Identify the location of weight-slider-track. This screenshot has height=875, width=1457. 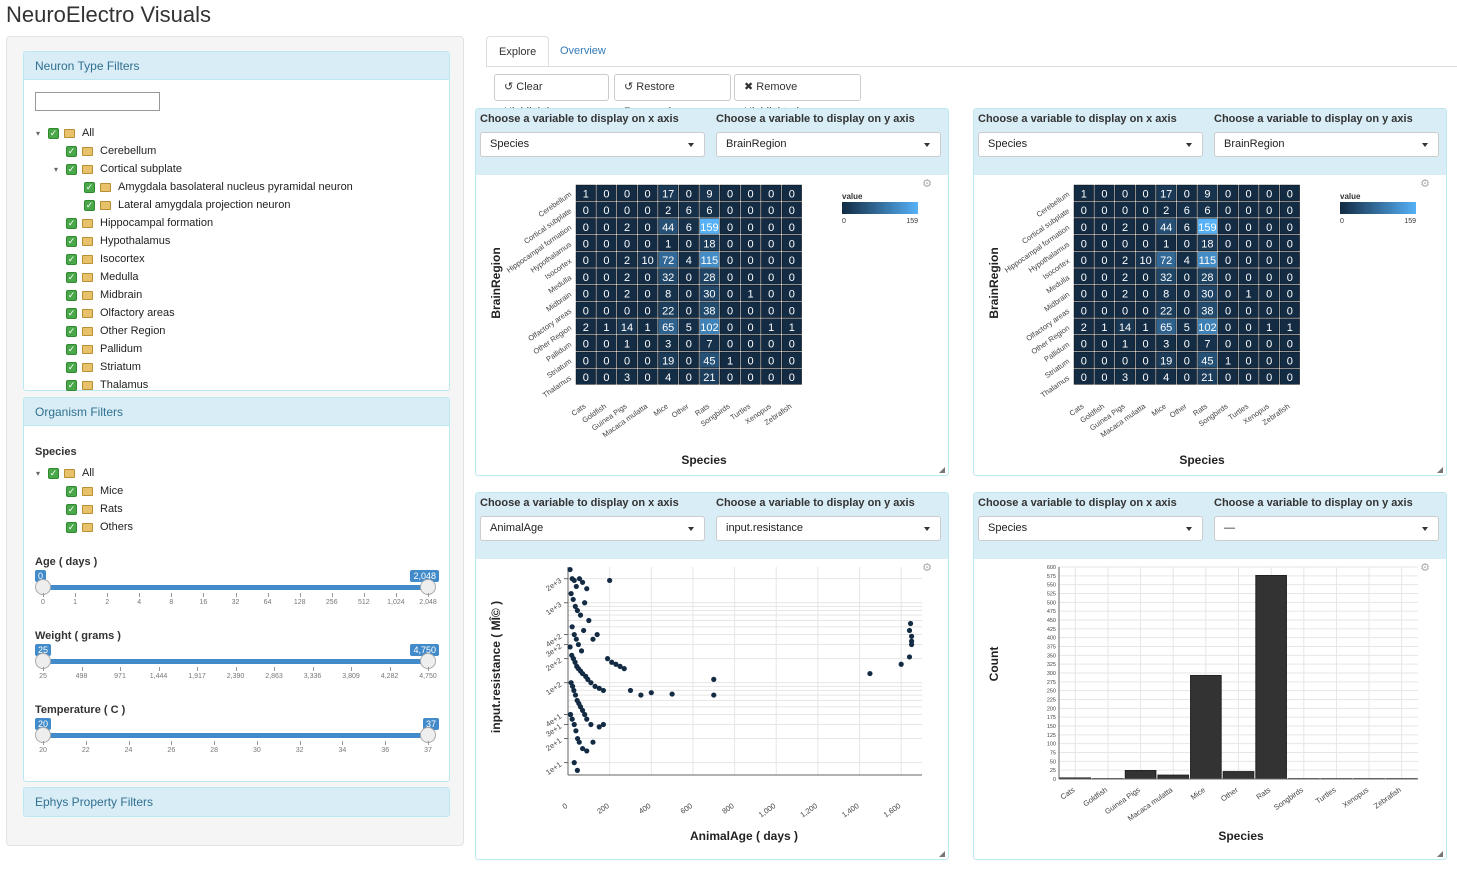
(235, 661).